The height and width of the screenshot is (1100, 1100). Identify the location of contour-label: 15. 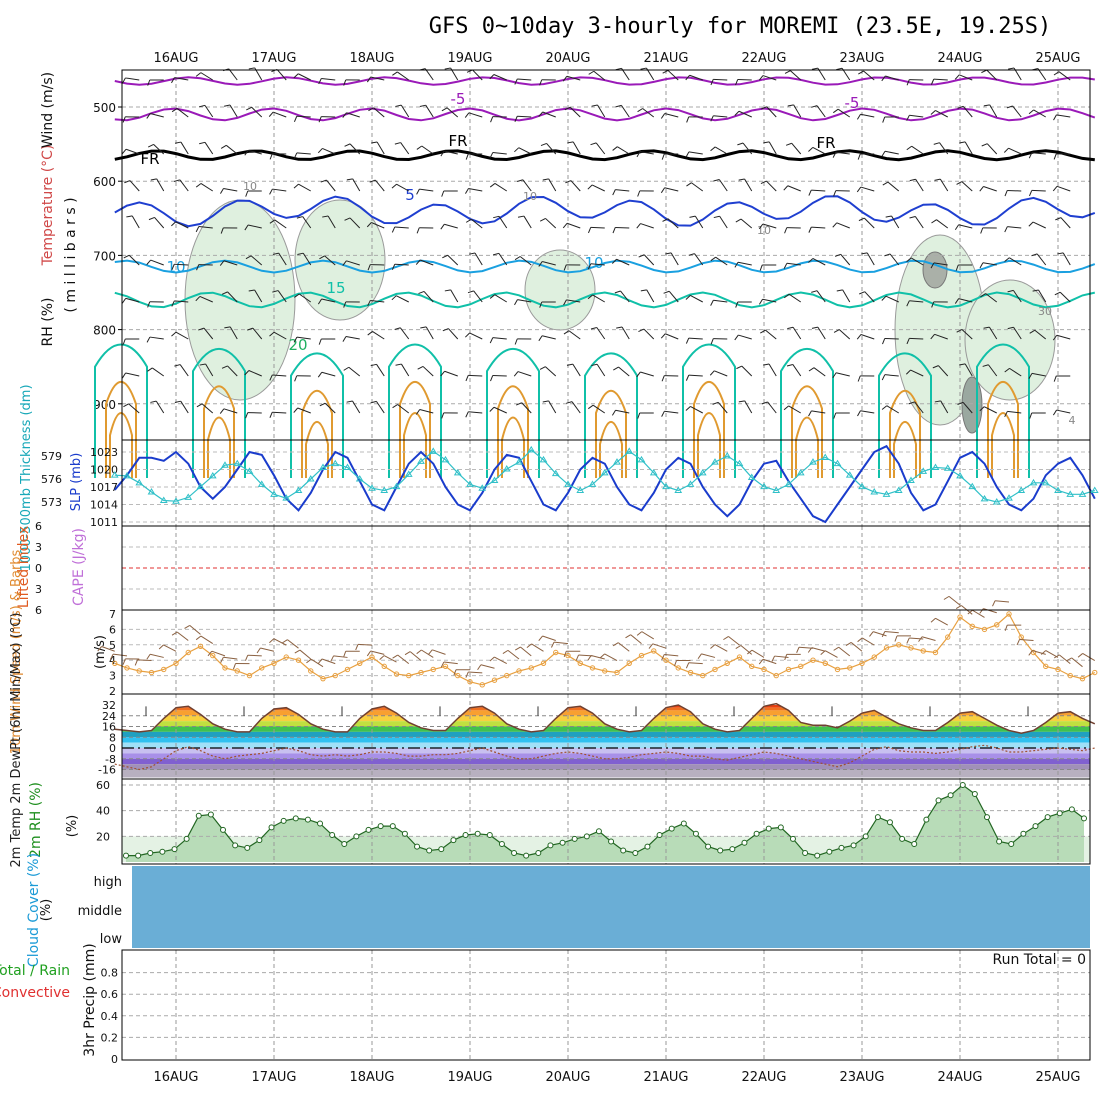
(335, 288).